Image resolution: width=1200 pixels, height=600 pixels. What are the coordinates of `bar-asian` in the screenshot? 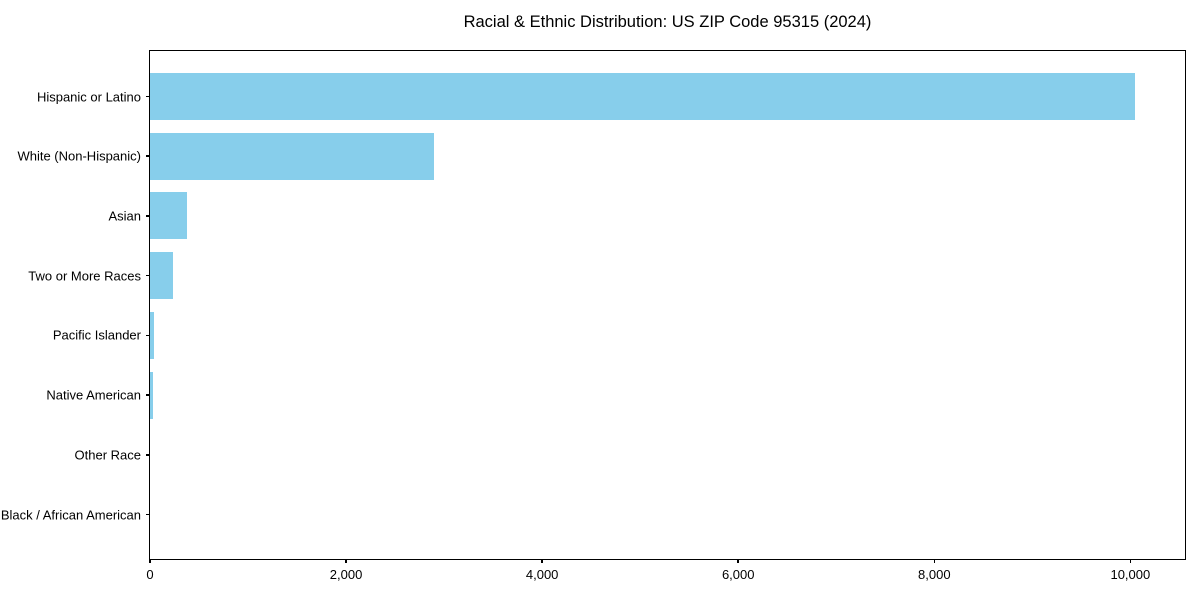 It's located at (169, 216).